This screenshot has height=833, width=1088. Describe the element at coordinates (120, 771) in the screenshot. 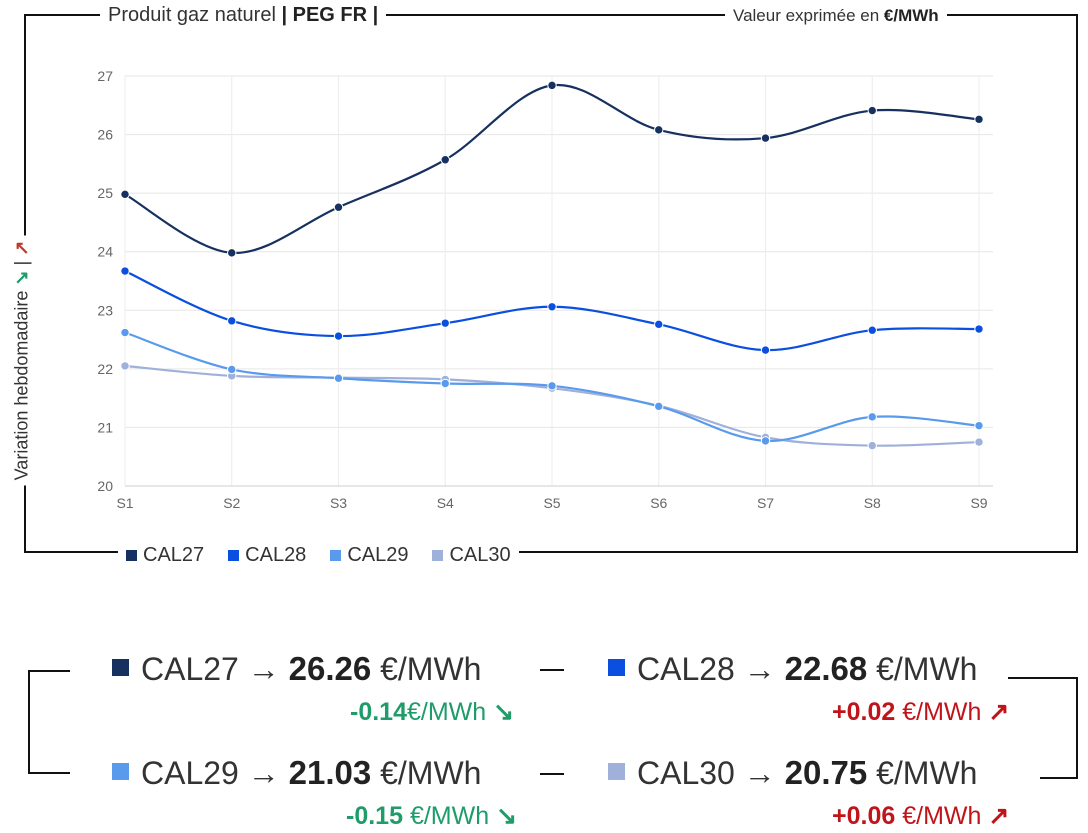

I see `cal29-swatch` at that location.